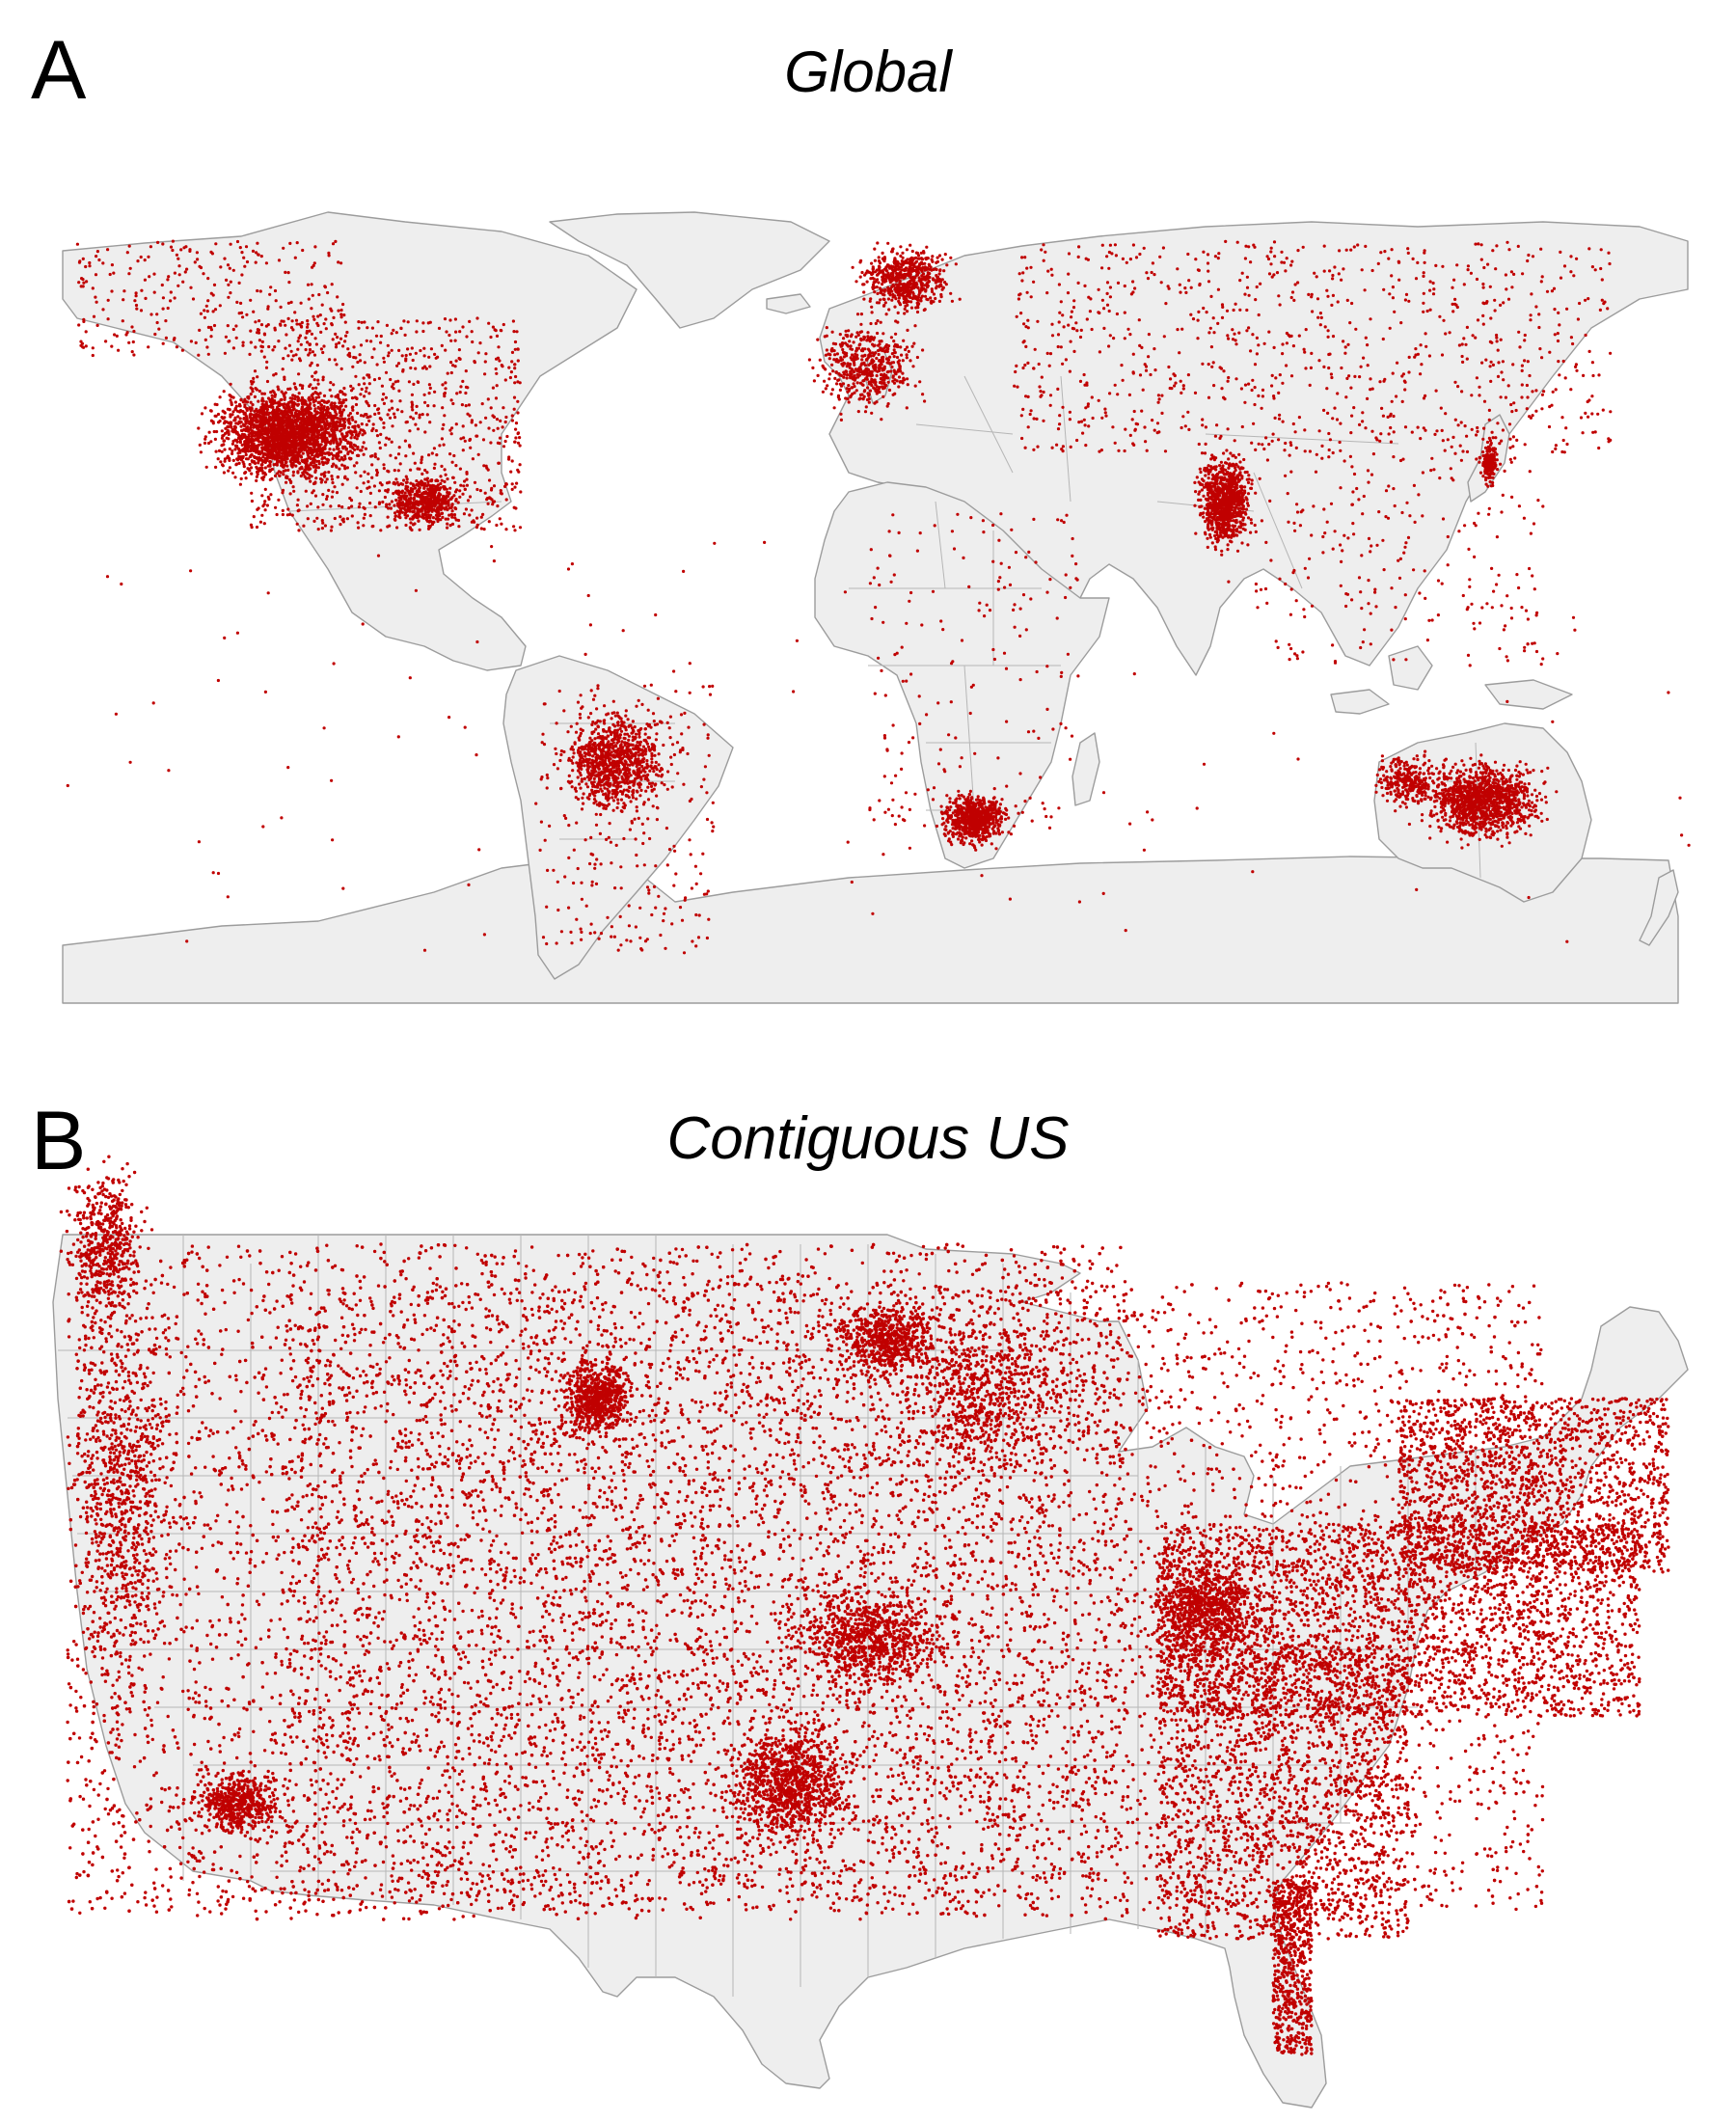  What do you see at coordinates (868, 72) in the screenshot?
I see `panel-a-title: Global` at bounding box center [868, 72].